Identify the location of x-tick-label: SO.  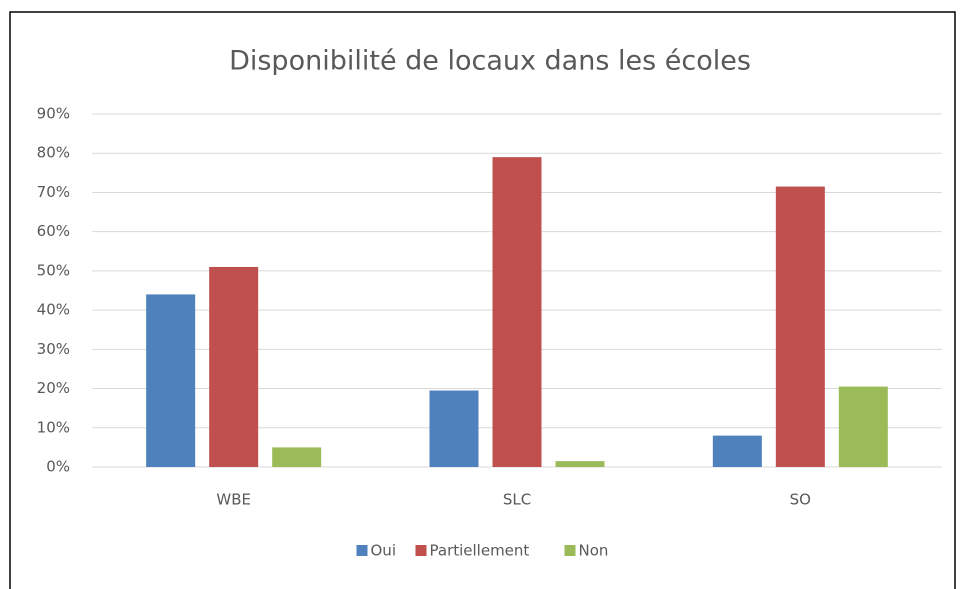
(800, 500).